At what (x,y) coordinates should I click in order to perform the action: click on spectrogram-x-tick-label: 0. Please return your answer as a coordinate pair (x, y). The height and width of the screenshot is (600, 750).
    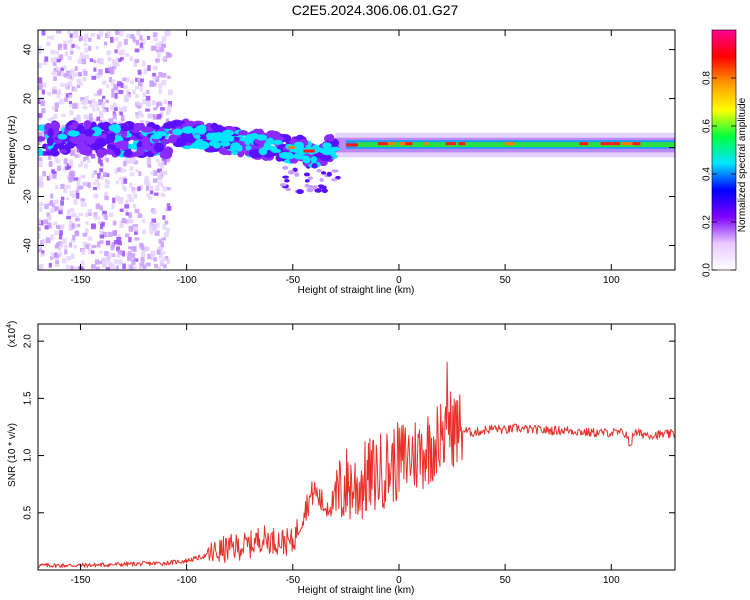
    Looking at the image, I should click on (399, 280).